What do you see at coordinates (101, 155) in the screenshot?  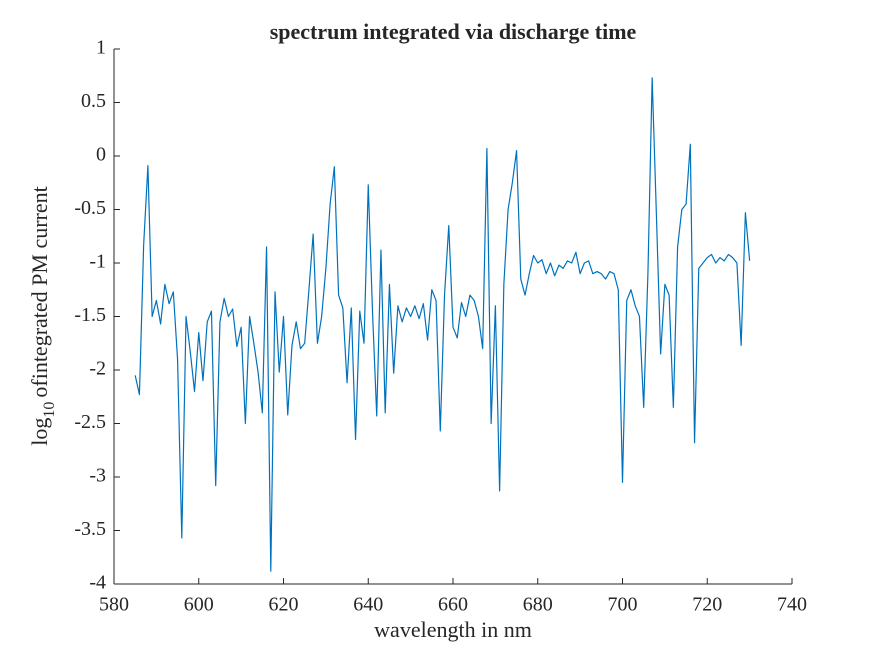 I see `y-tick-label: 0` at bounding box center [101, 155].